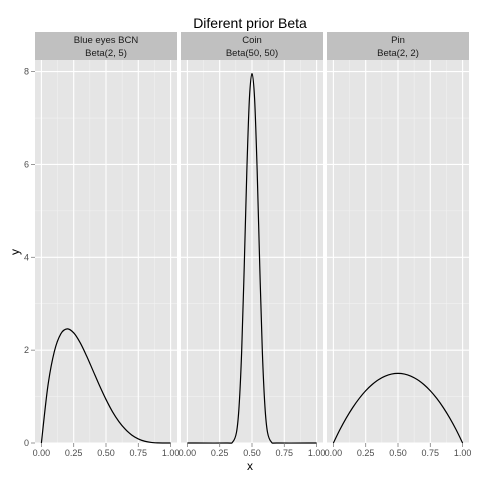 This screenshot has width=480, height=480. Describe the element at coordinates (250, 466) in the screenshot. I see `x-axis-title: x` at that location.